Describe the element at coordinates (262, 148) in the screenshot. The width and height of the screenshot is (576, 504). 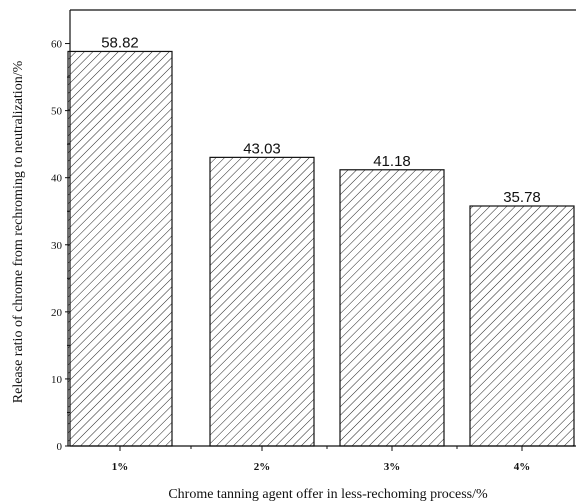
I see `data-label-2: 43.03` at that location.